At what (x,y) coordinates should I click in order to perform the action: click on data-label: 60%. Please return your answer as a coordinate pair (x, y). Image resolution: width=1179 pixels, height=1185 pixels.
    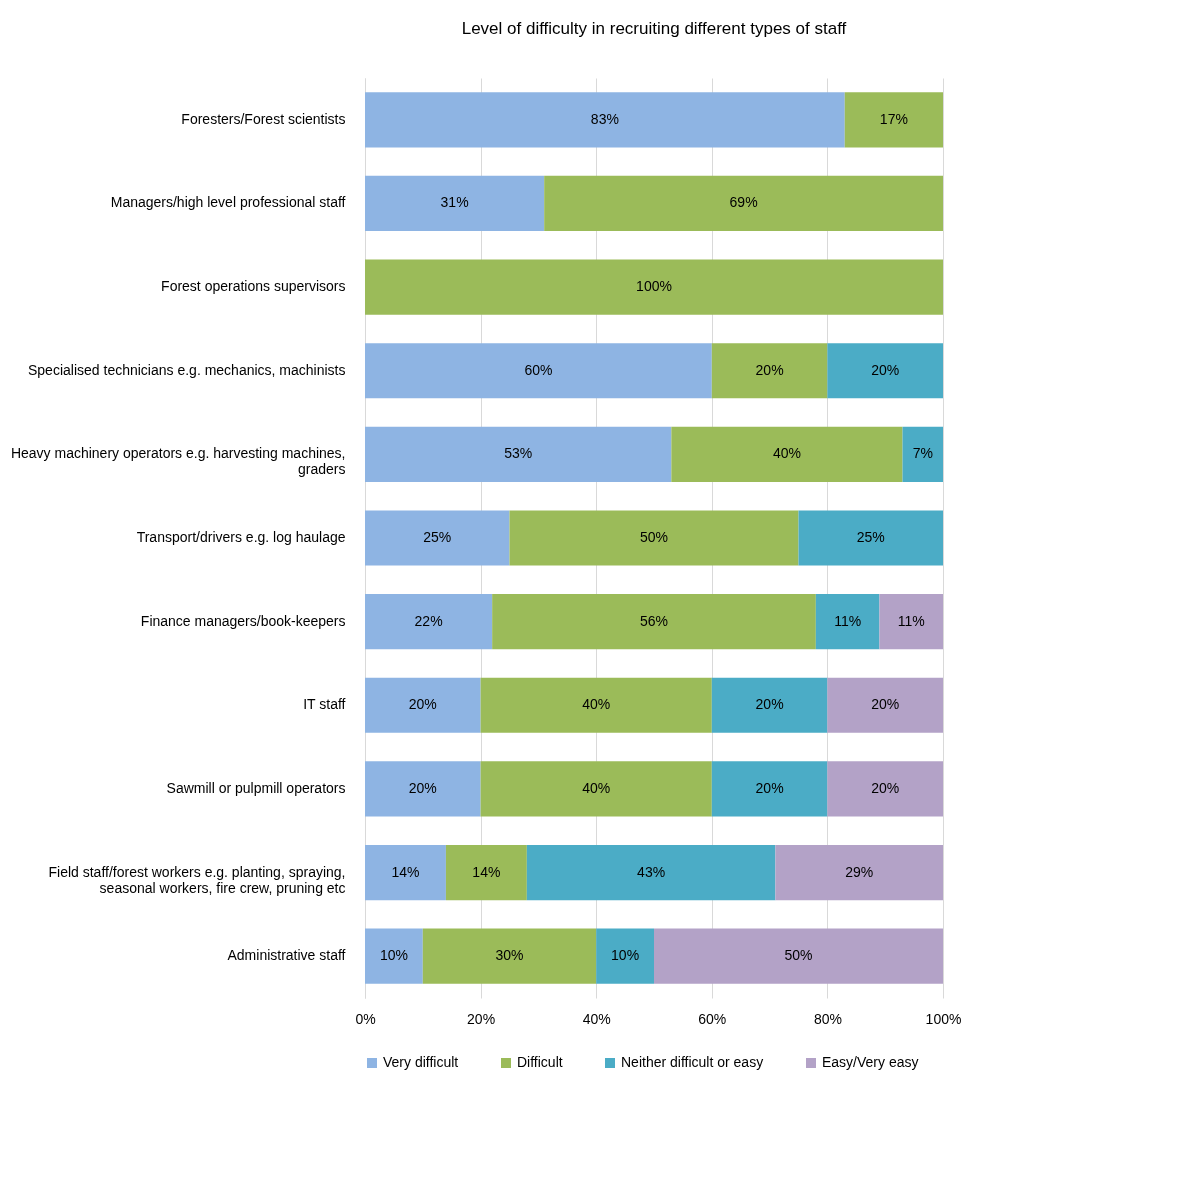
    Looking at the image, I should click on (538, 369).